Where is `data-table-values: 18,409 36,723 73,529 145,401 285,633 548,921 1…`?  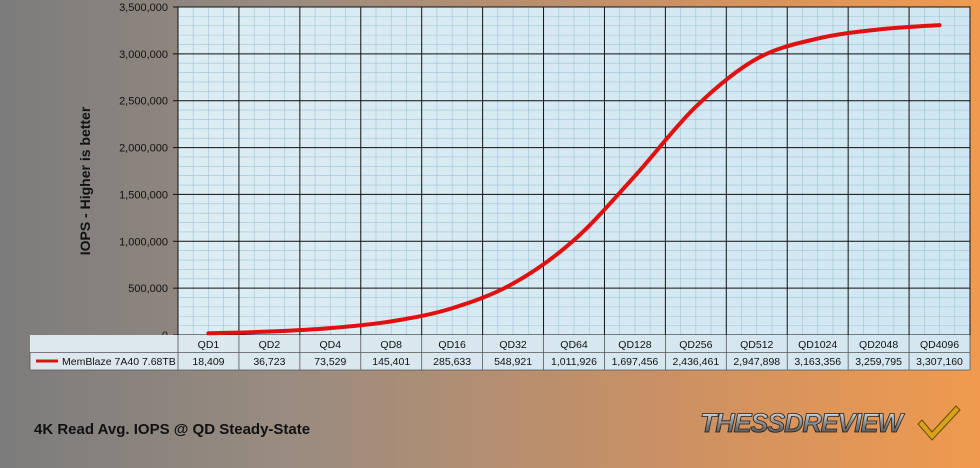
data-table-values: 18,409 36,723 73,529 145,401 285,633 548,921 1… is located at coordinates (577, 362).